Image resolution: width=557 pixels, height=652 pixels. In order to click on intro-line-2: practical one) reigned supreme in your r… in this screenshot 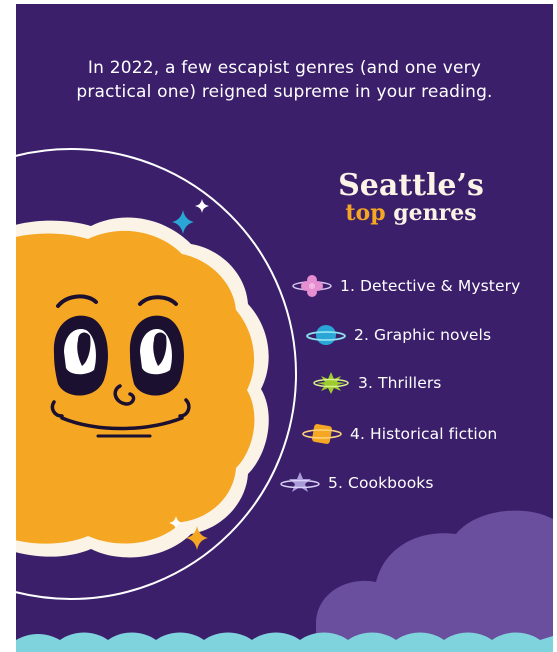, I will do `click(284, 92)`.